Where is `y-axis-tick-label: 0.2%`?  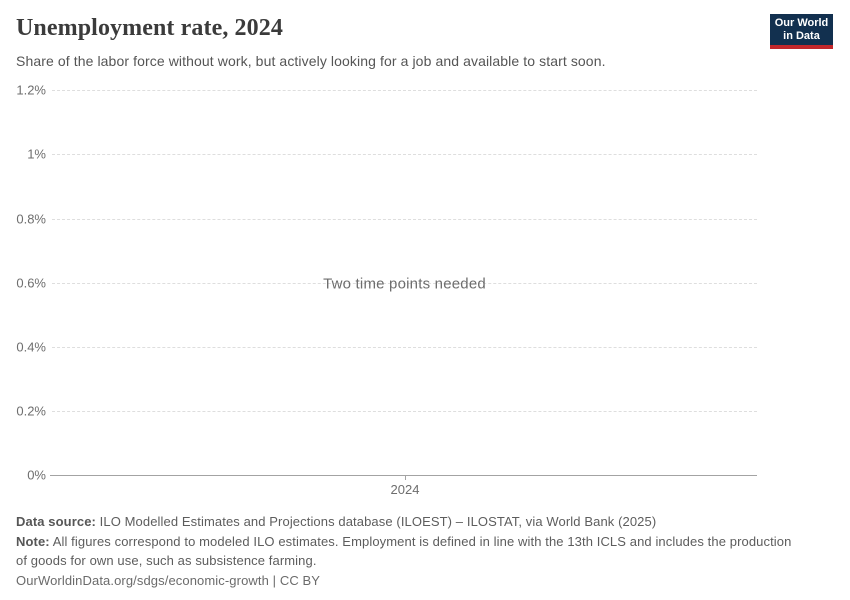
y-axis-tick-label: 0.2% is located at coordinates (31, 411).